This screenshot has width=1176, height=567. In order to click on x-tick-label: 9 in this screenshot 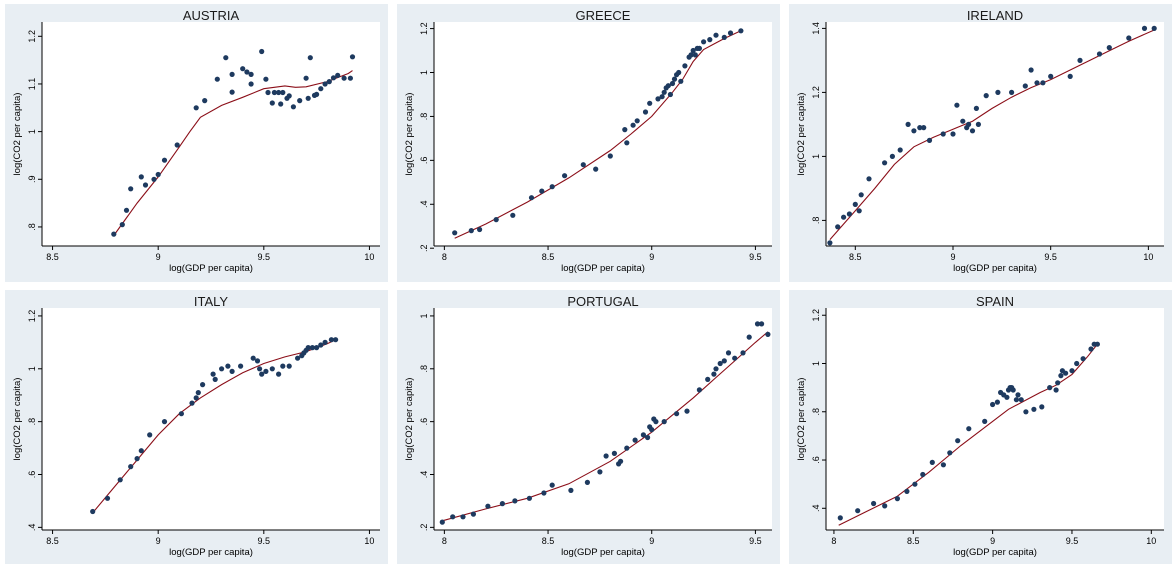, I will do `click(651, 257)`.